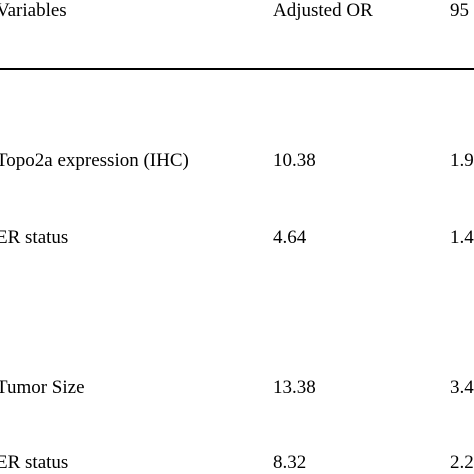  What do you see at coordinates (462, 237) in the screenshot?
I see `table-row-ci: 1.4` at bounding box center [462, 237].